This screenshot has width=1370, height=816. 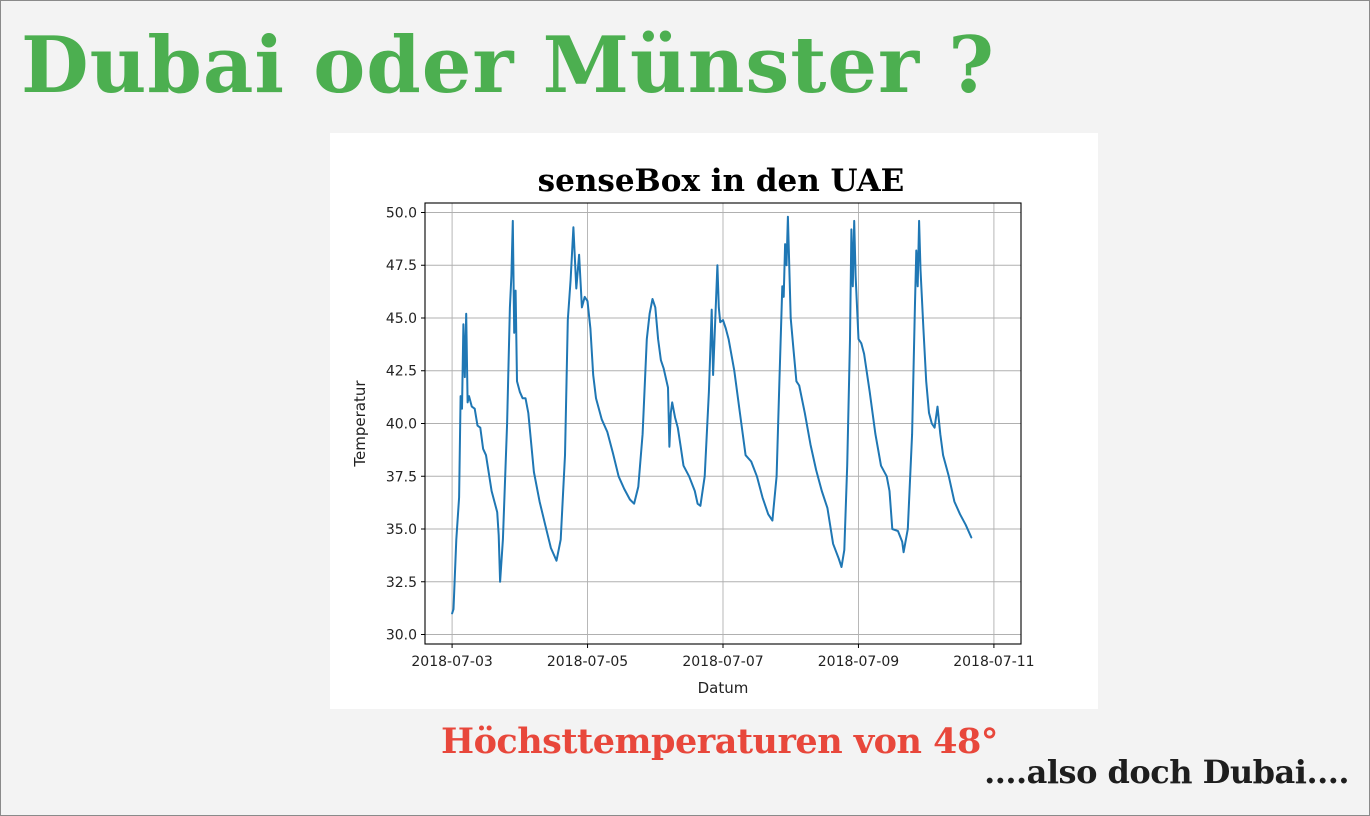 I want to click on x-tick-label: 2018-07-03, so click(x=451, y=662).